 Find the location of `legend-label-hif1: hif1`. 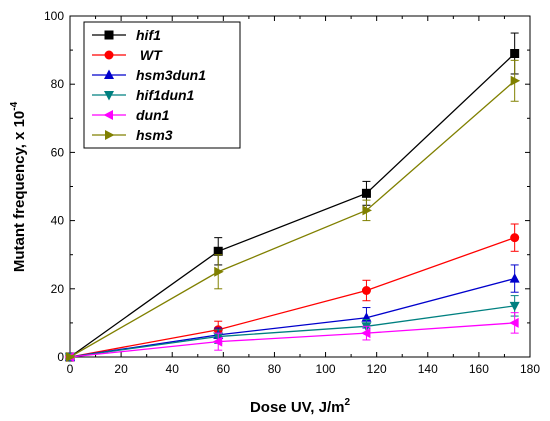

legend-label-hif1: hif1 is located at coordinates (148, 35).